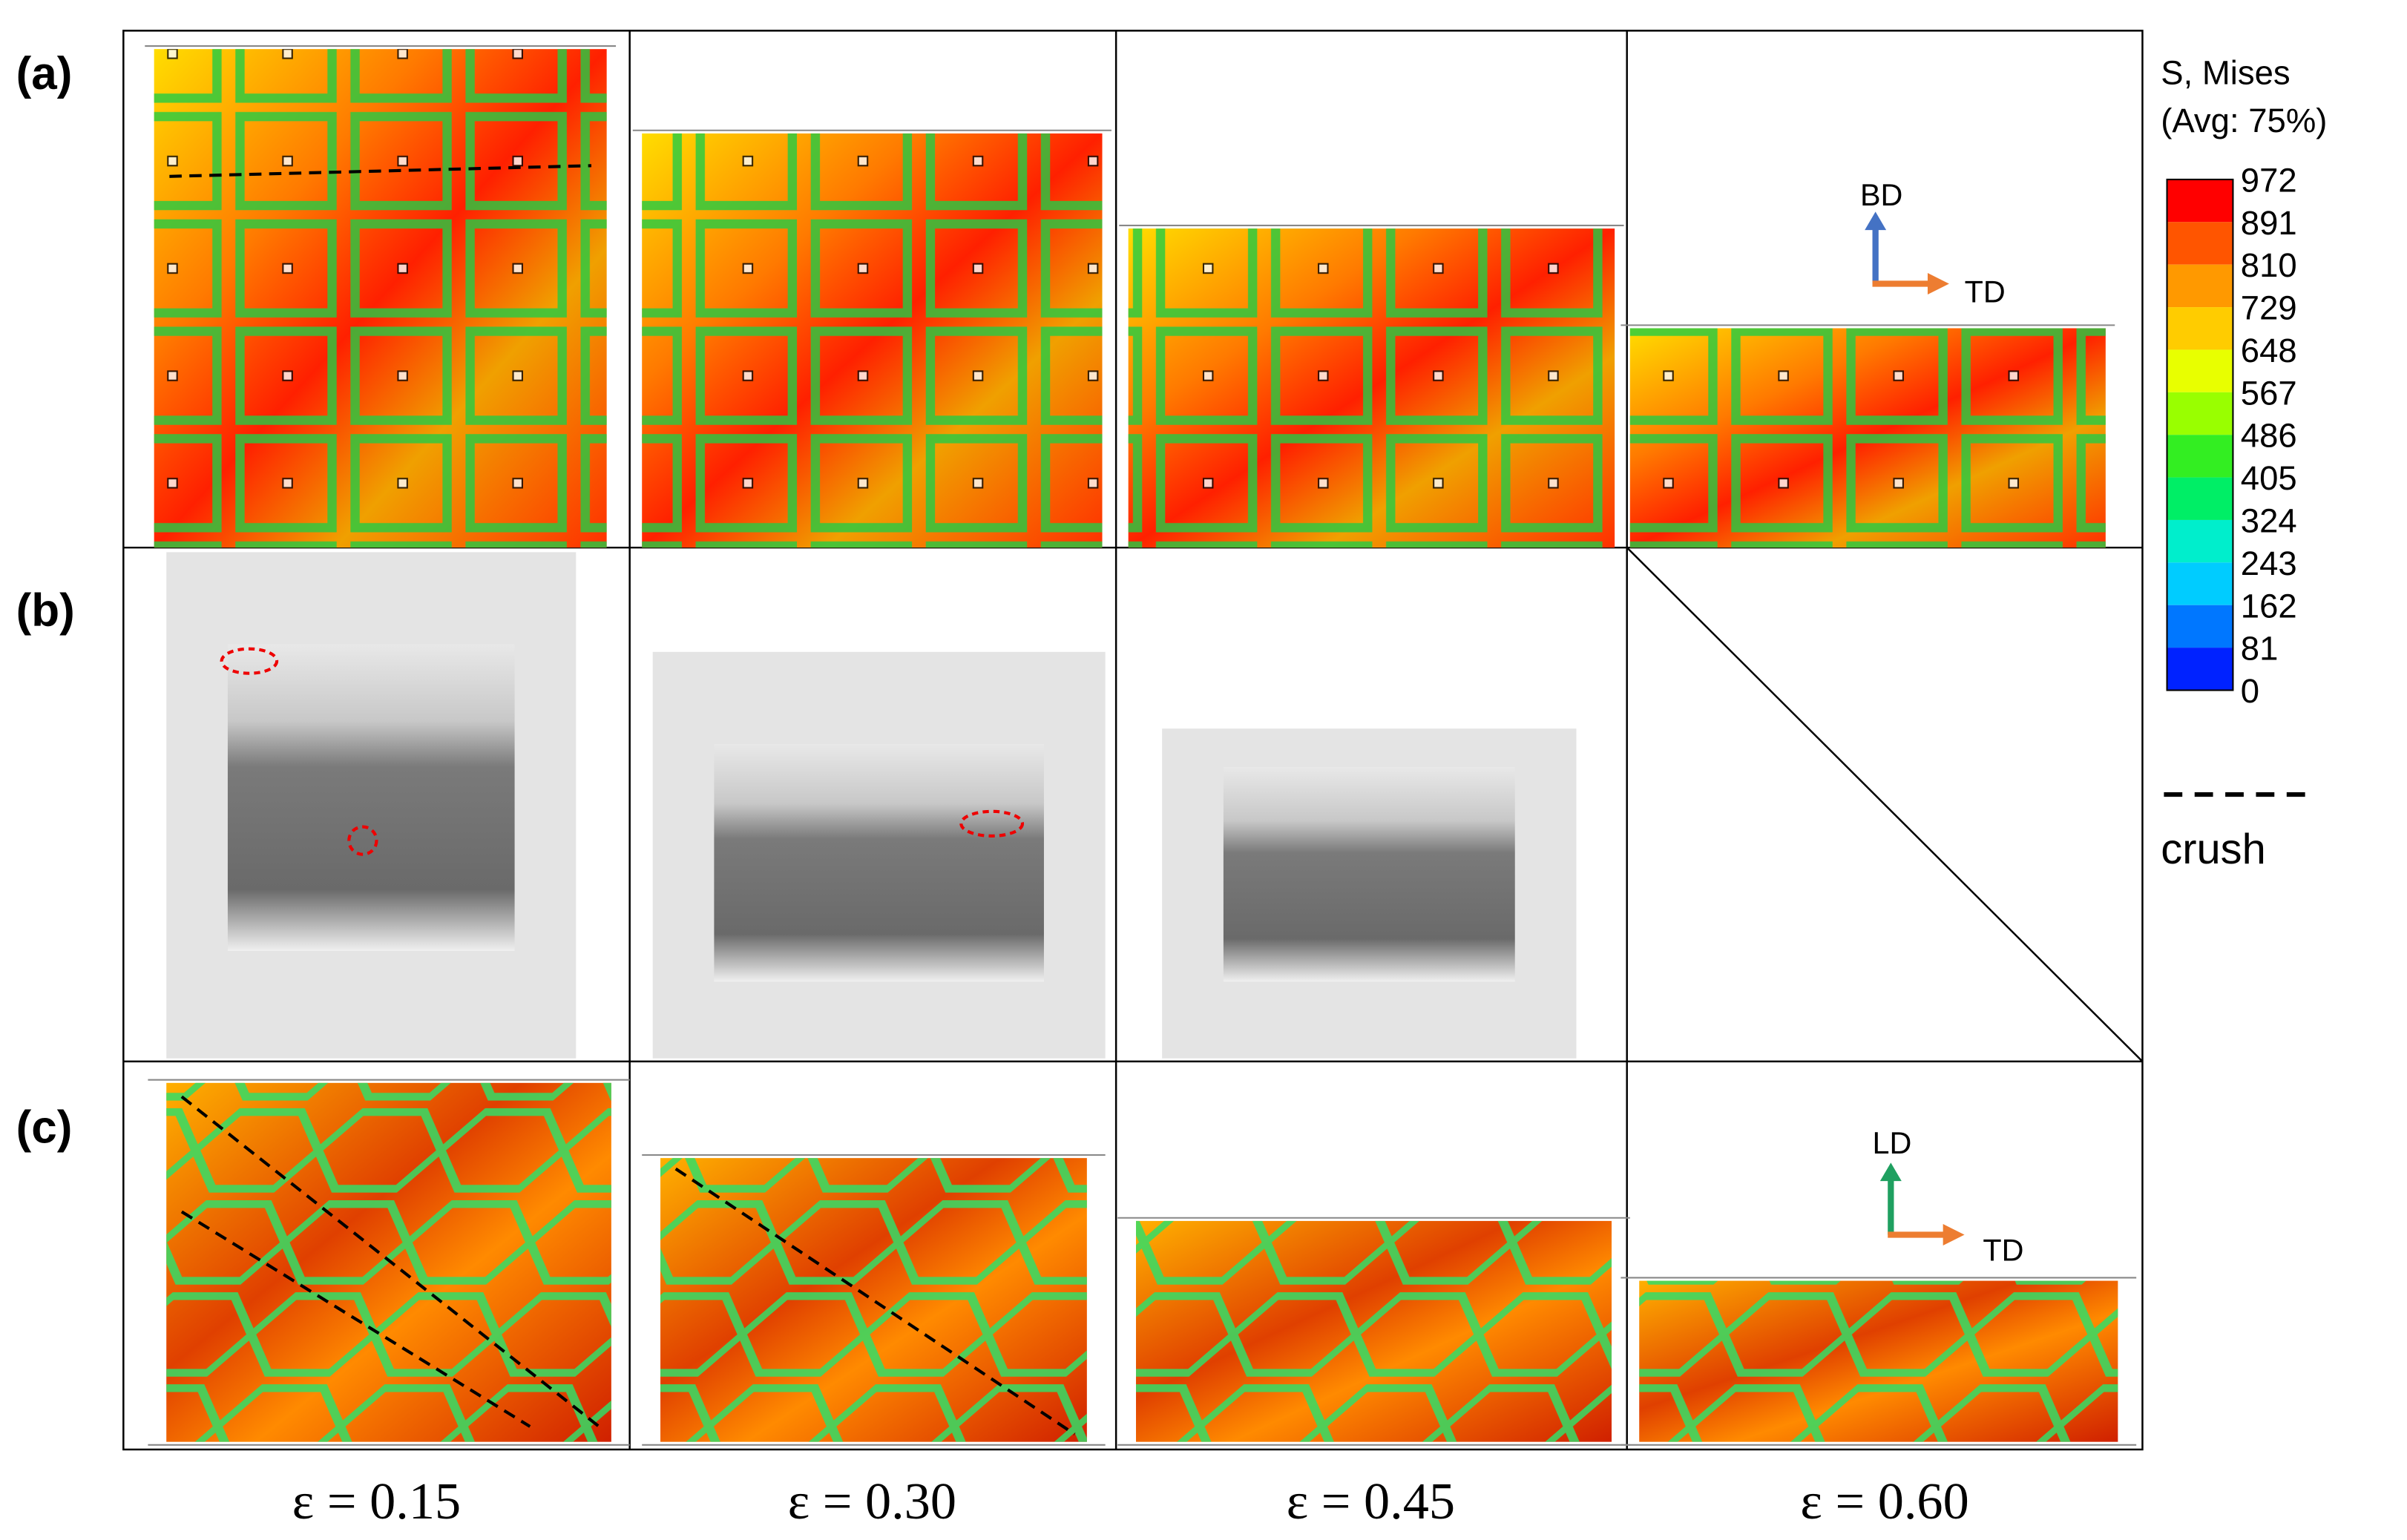 Image resolution: width=2407 pixels, height=1540 pixels. What do you see at coordinates (1948, 1197) in the screenshot?
I see `axes-indicator-c: LD TD` at bounding box center [1948, 1197].